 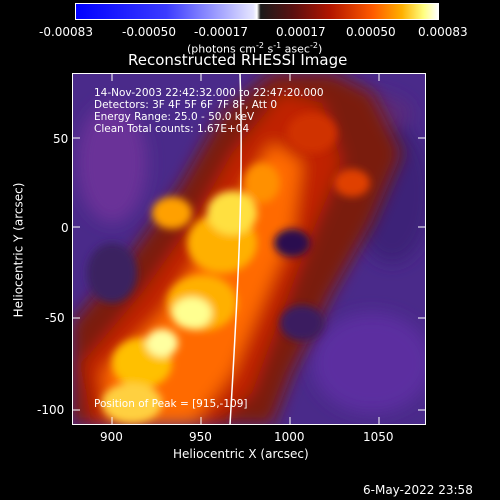 What do you see at coordinates (255, 48) in the screenshot?
I see `colorbar-units: (photons cm-2 s-1 asec-2)` at bounding box center [255, 48].